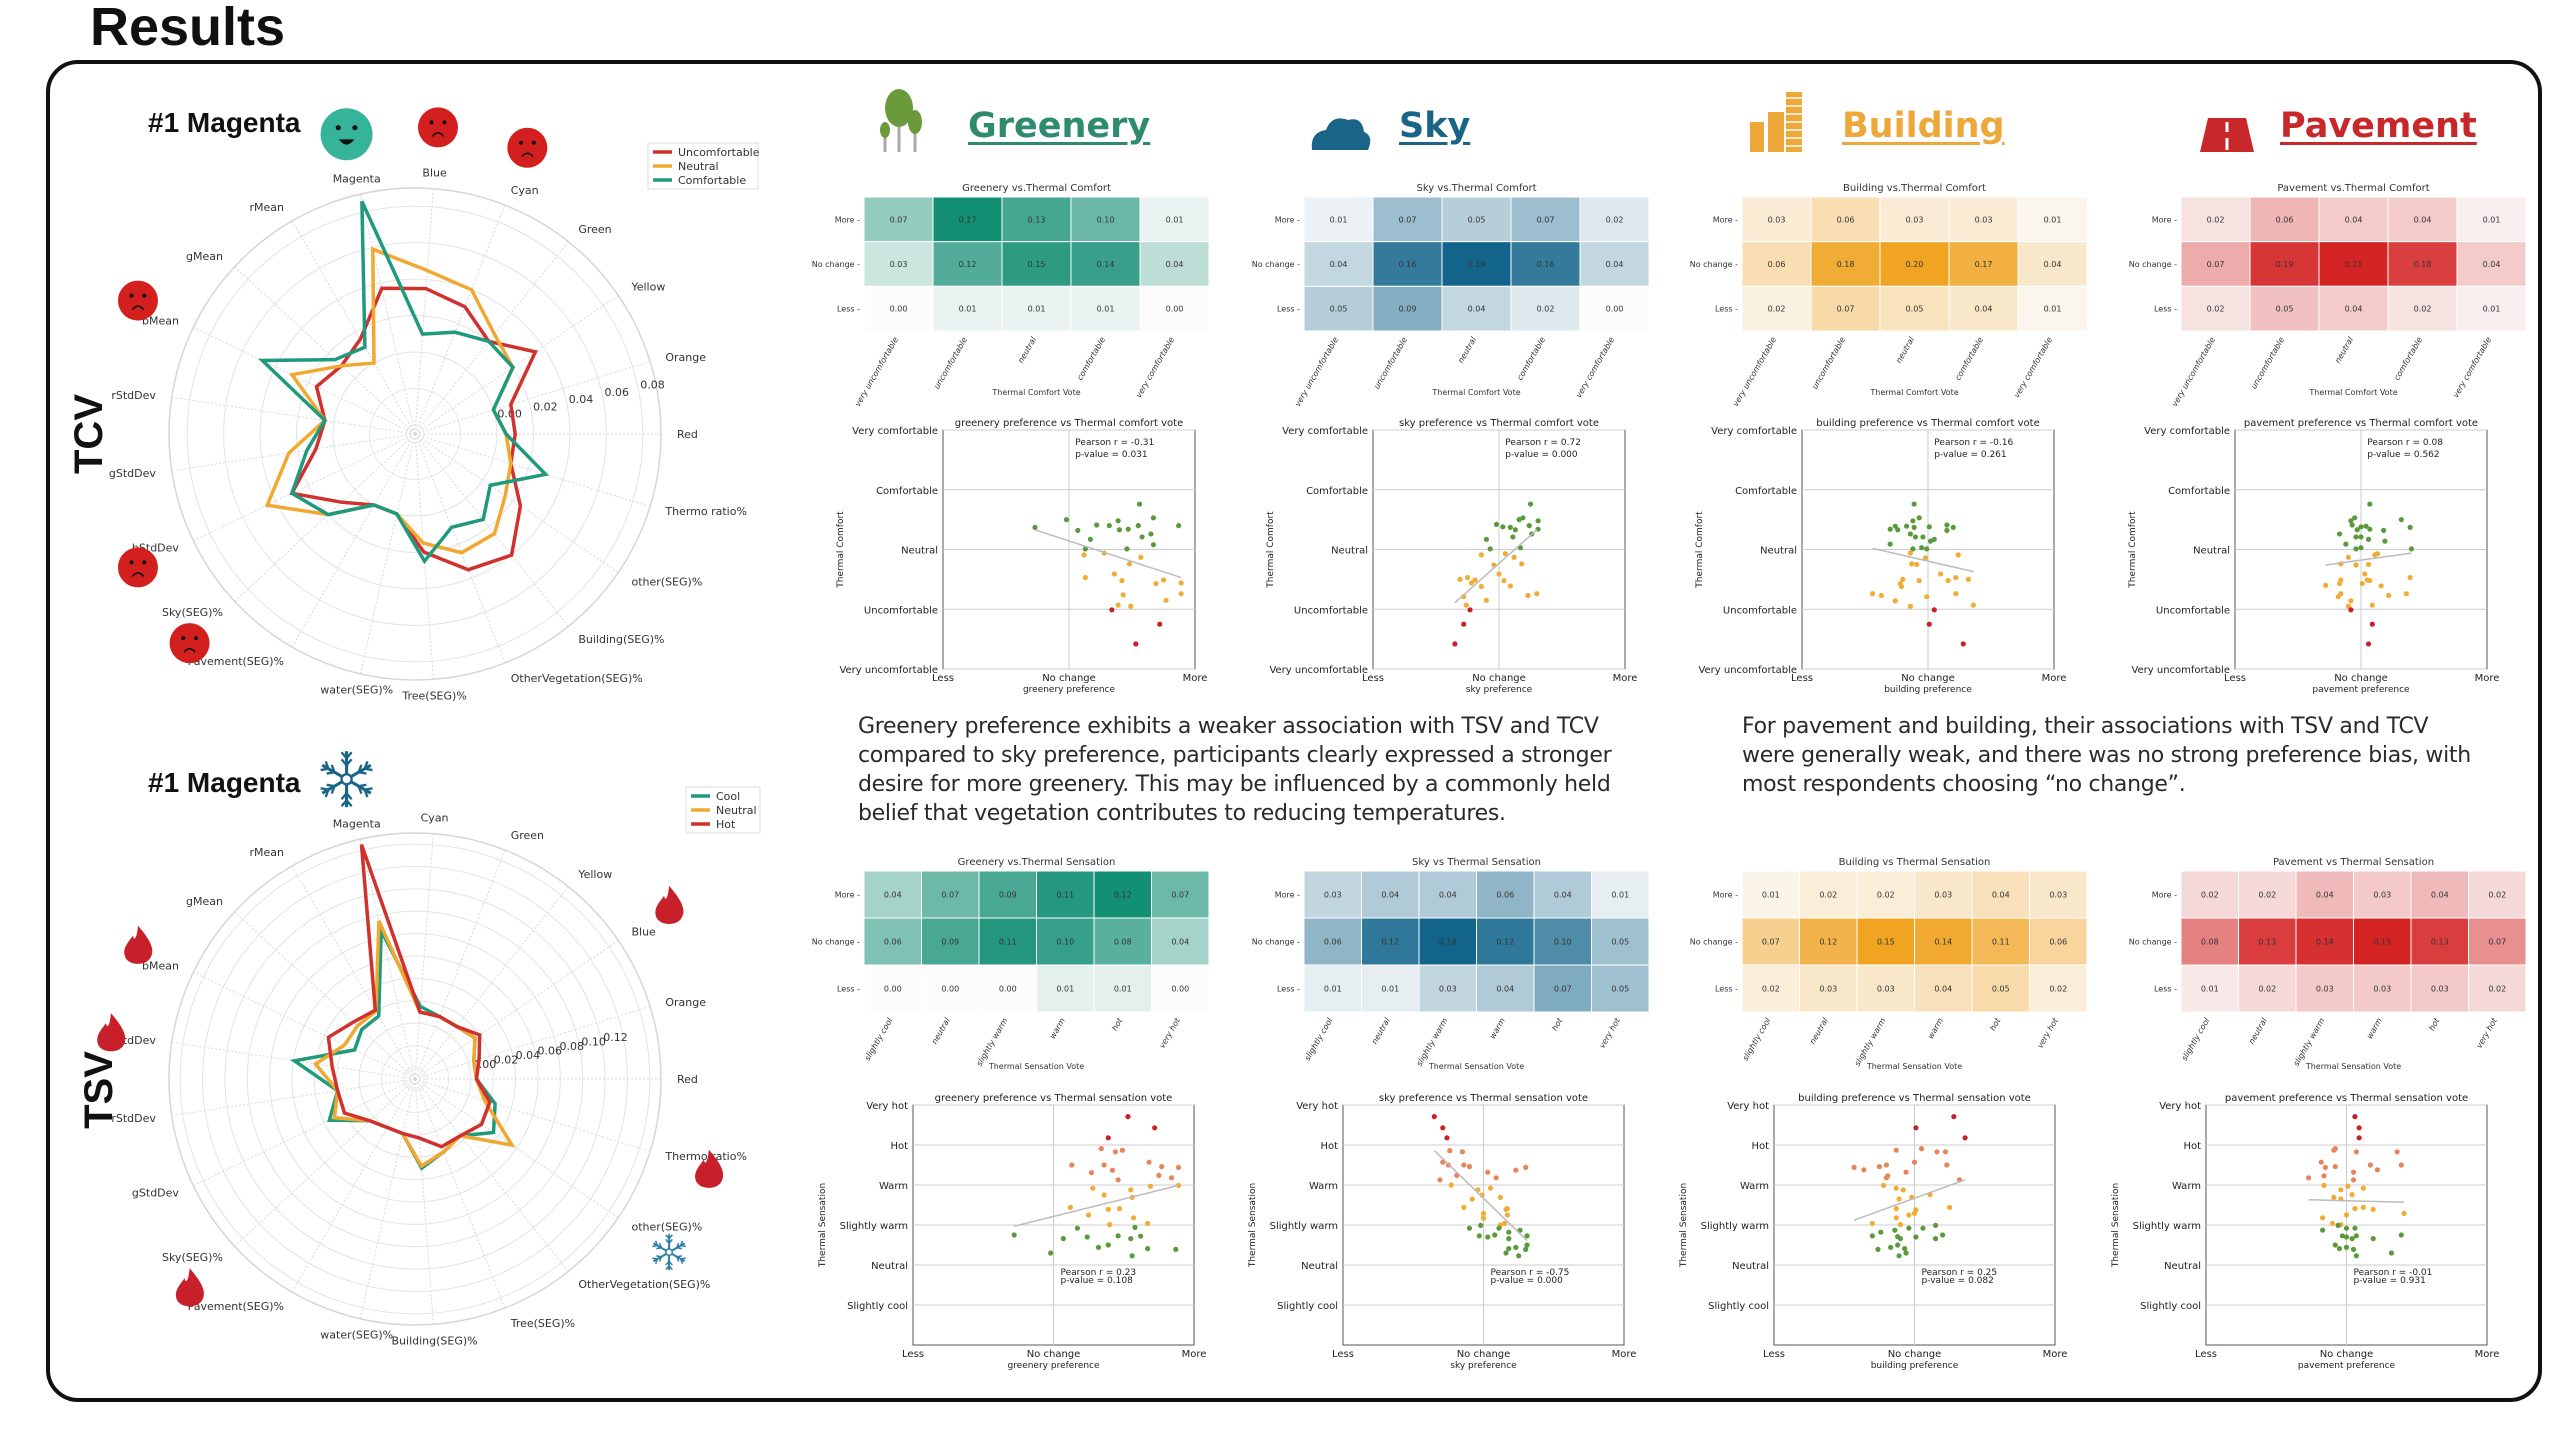 Image resolution: width=2560 pixels, height=1440 pixels. I want to click on pearson-r-label: Pearson r = 0.25, so click(1960, 1273).